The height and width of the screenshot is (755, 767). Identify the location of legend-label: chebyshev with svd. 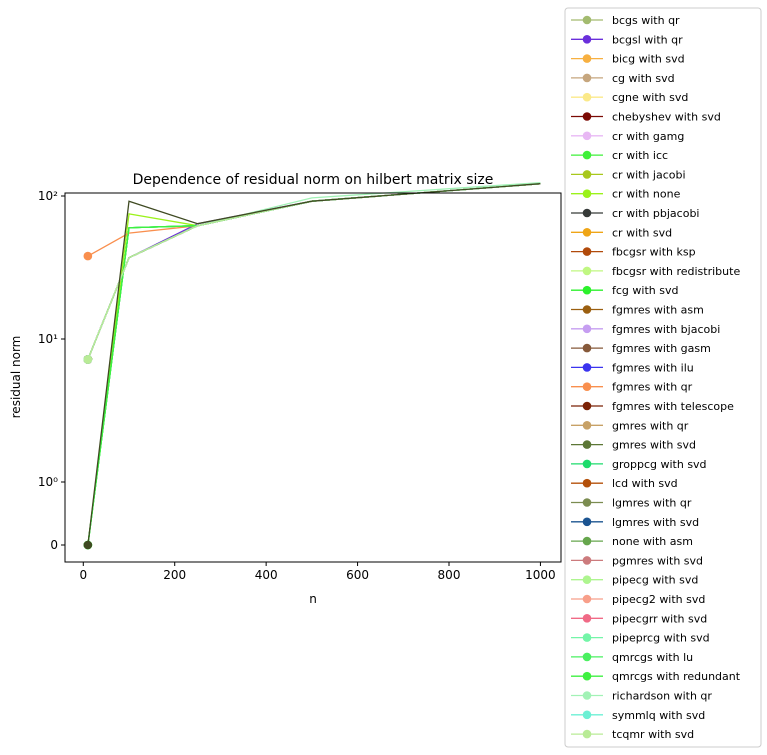
(666, 117).